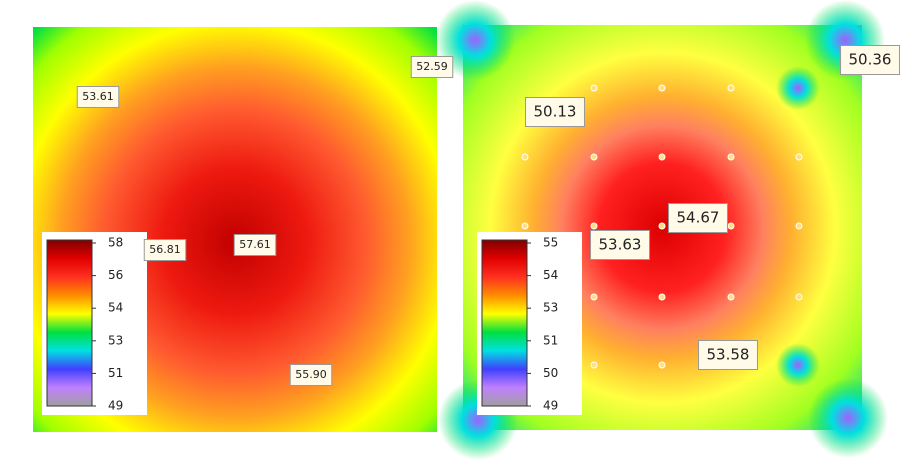 This screenshot has height=467, width=919. I want to click on colorbar-tick-label: 50, so click(550, 373).